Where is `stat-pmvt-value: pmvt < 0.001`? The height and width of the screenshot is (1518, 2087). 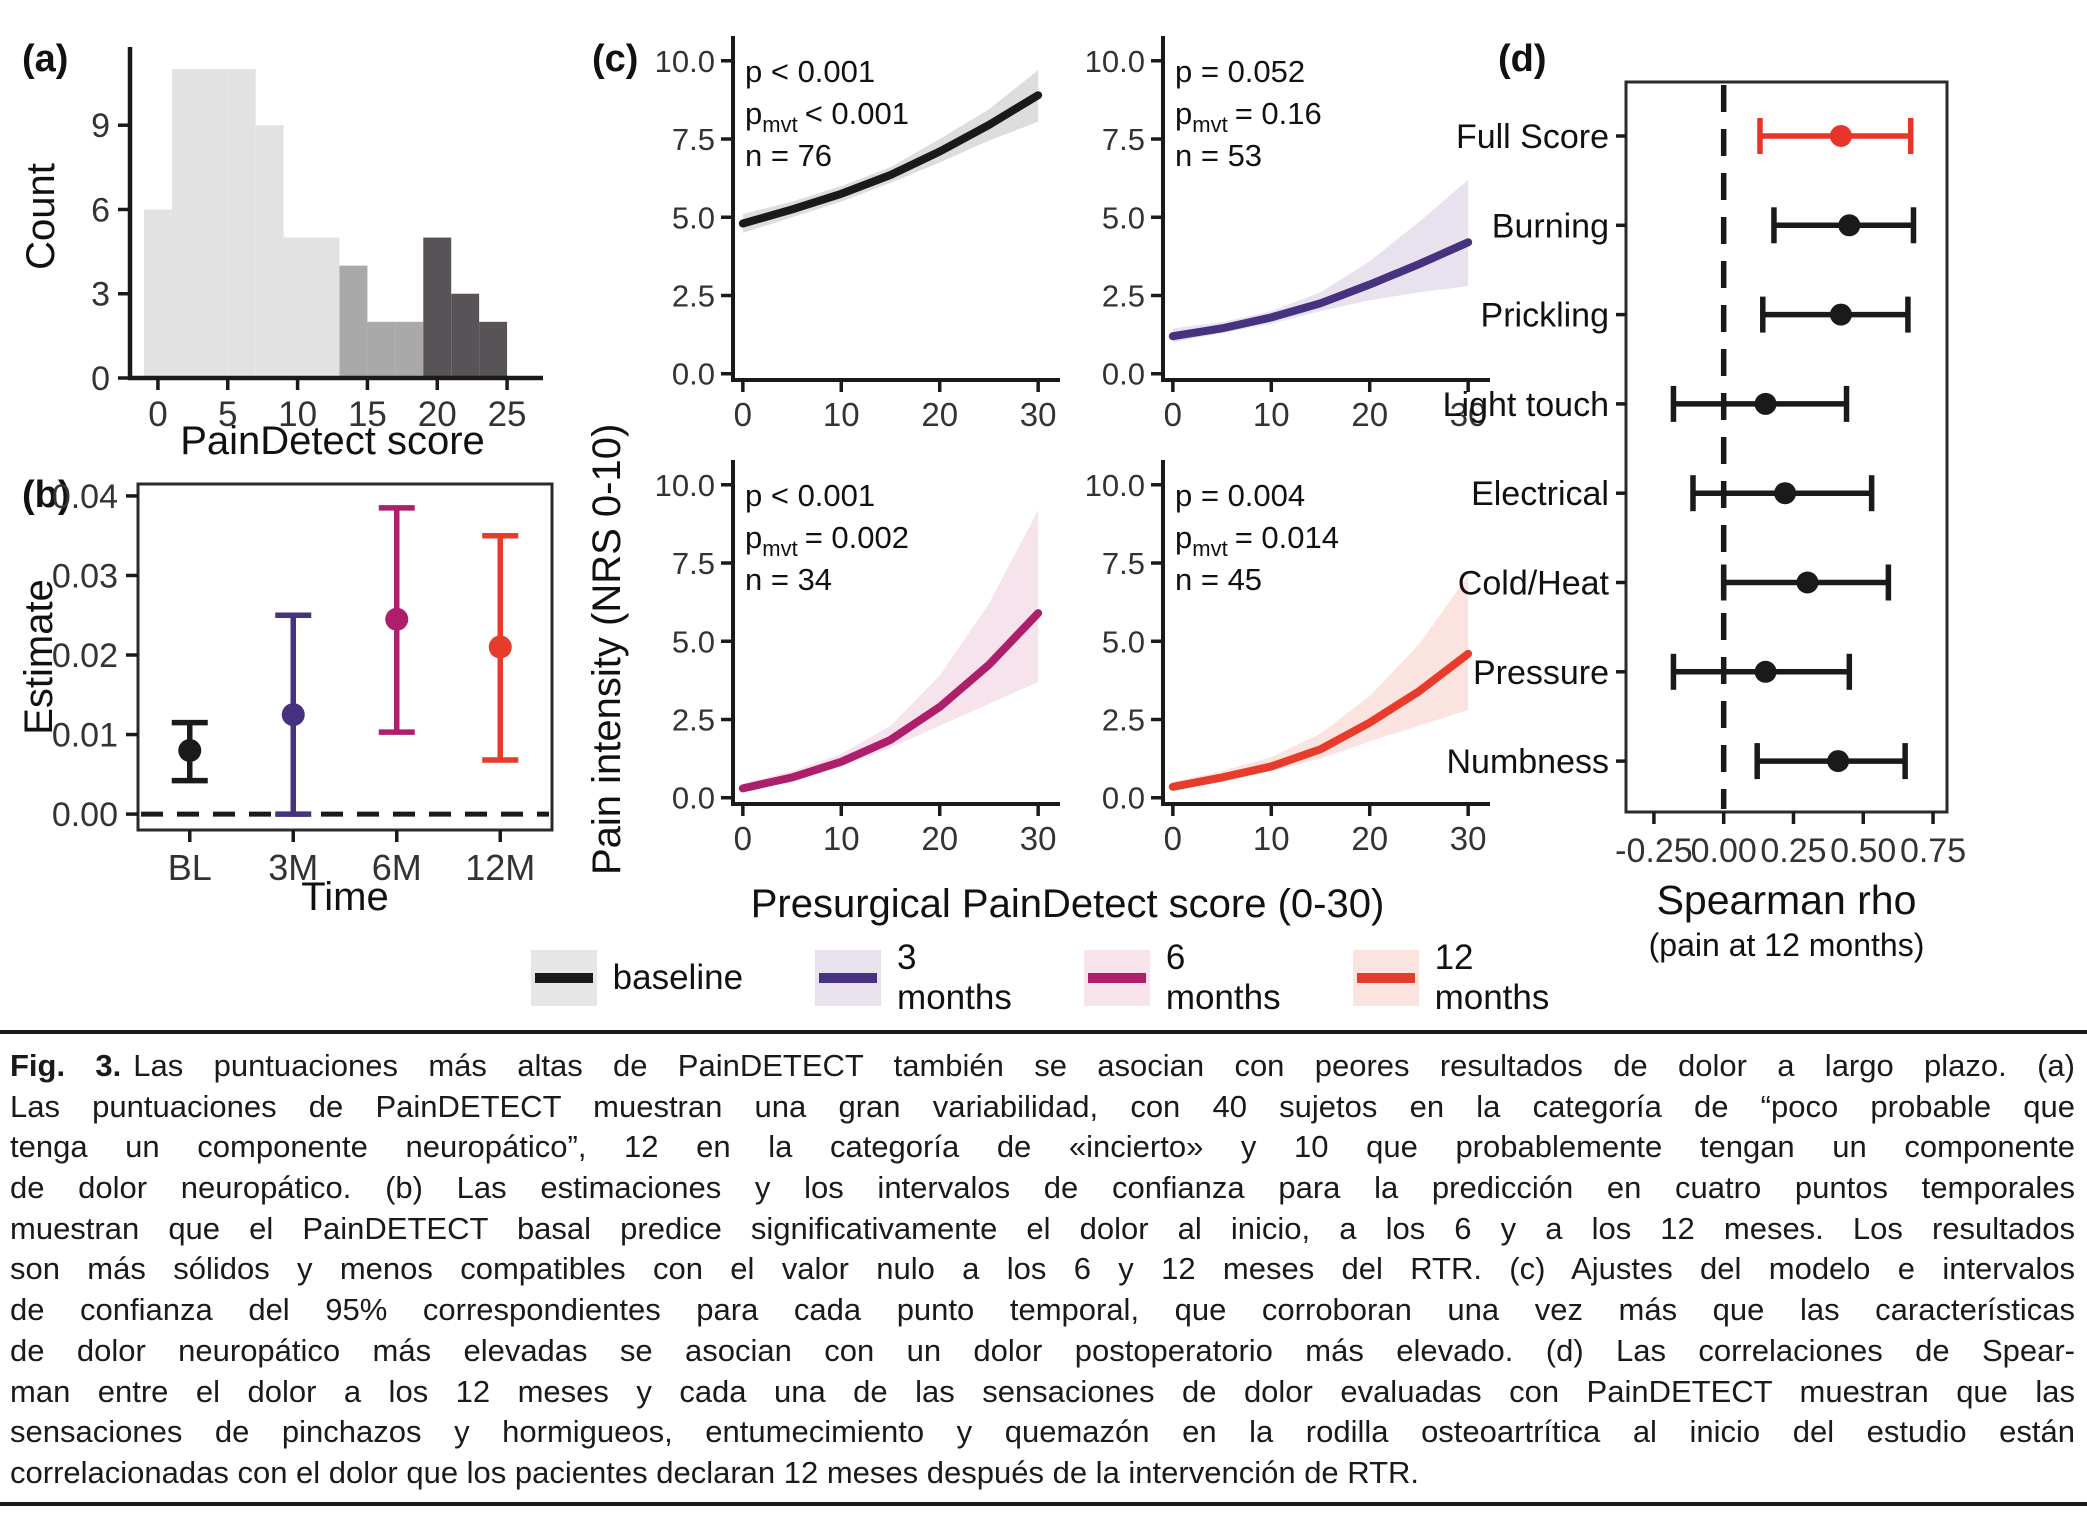 stat-pmvt-value: pmvt < 0.001 is located at coordinates (827, 116).